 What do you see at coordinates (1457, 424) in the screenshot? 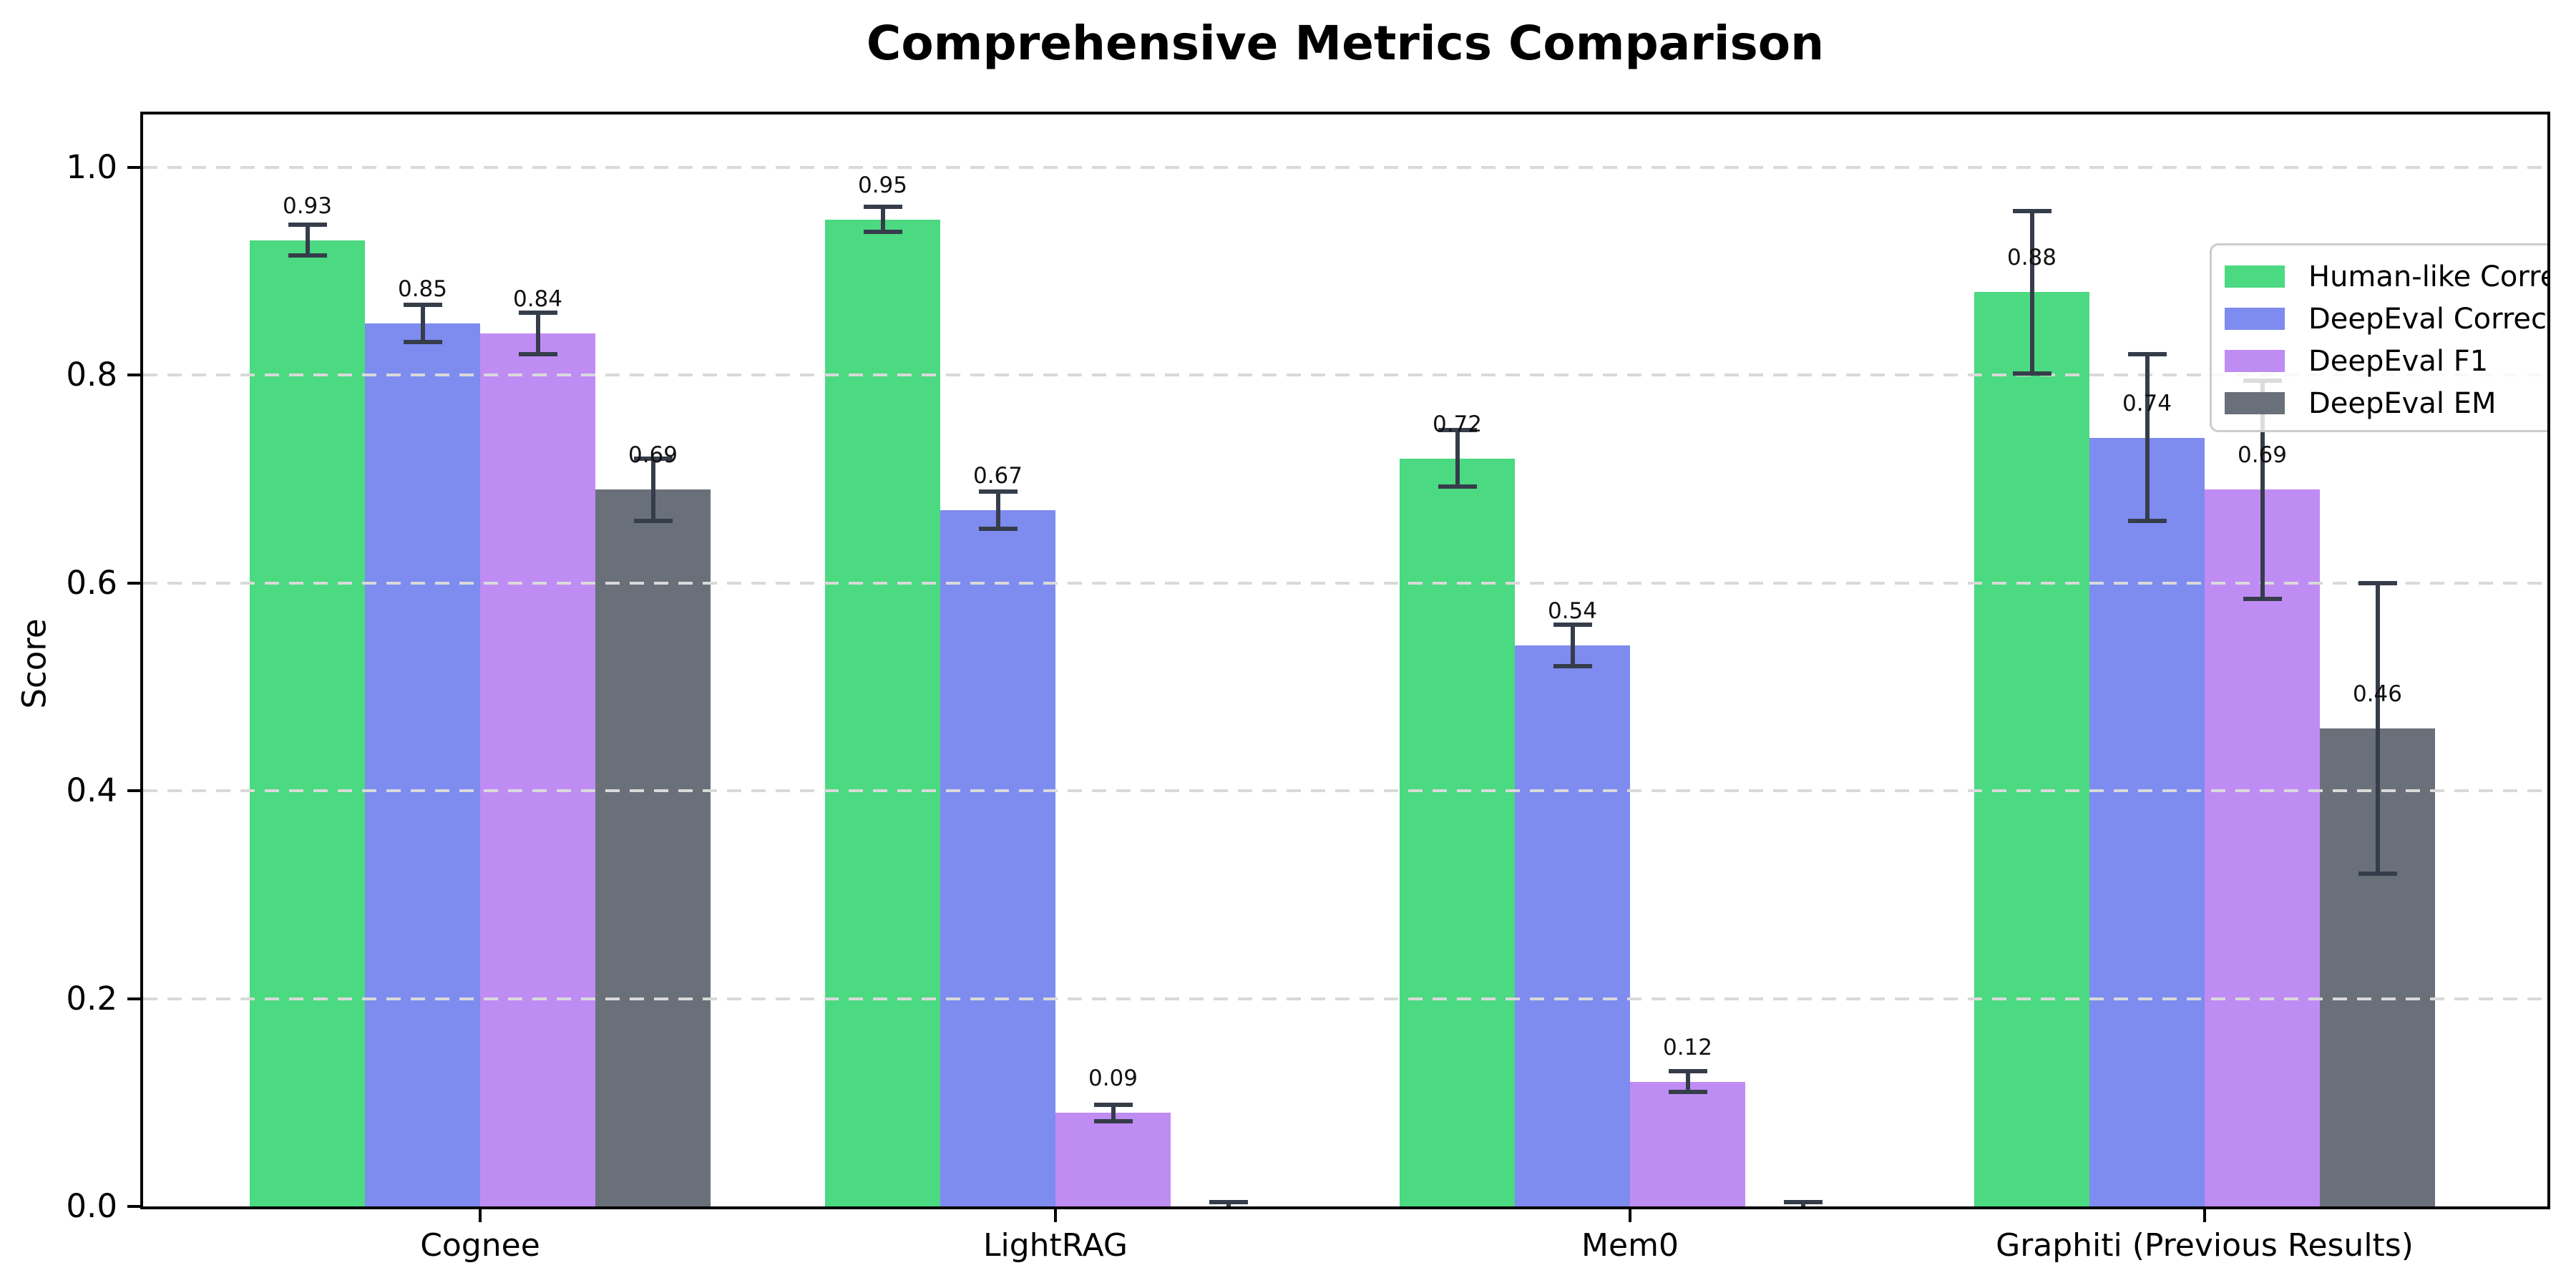
I see `bar-value-label: 0.72` at bounding box center [1457, 424].